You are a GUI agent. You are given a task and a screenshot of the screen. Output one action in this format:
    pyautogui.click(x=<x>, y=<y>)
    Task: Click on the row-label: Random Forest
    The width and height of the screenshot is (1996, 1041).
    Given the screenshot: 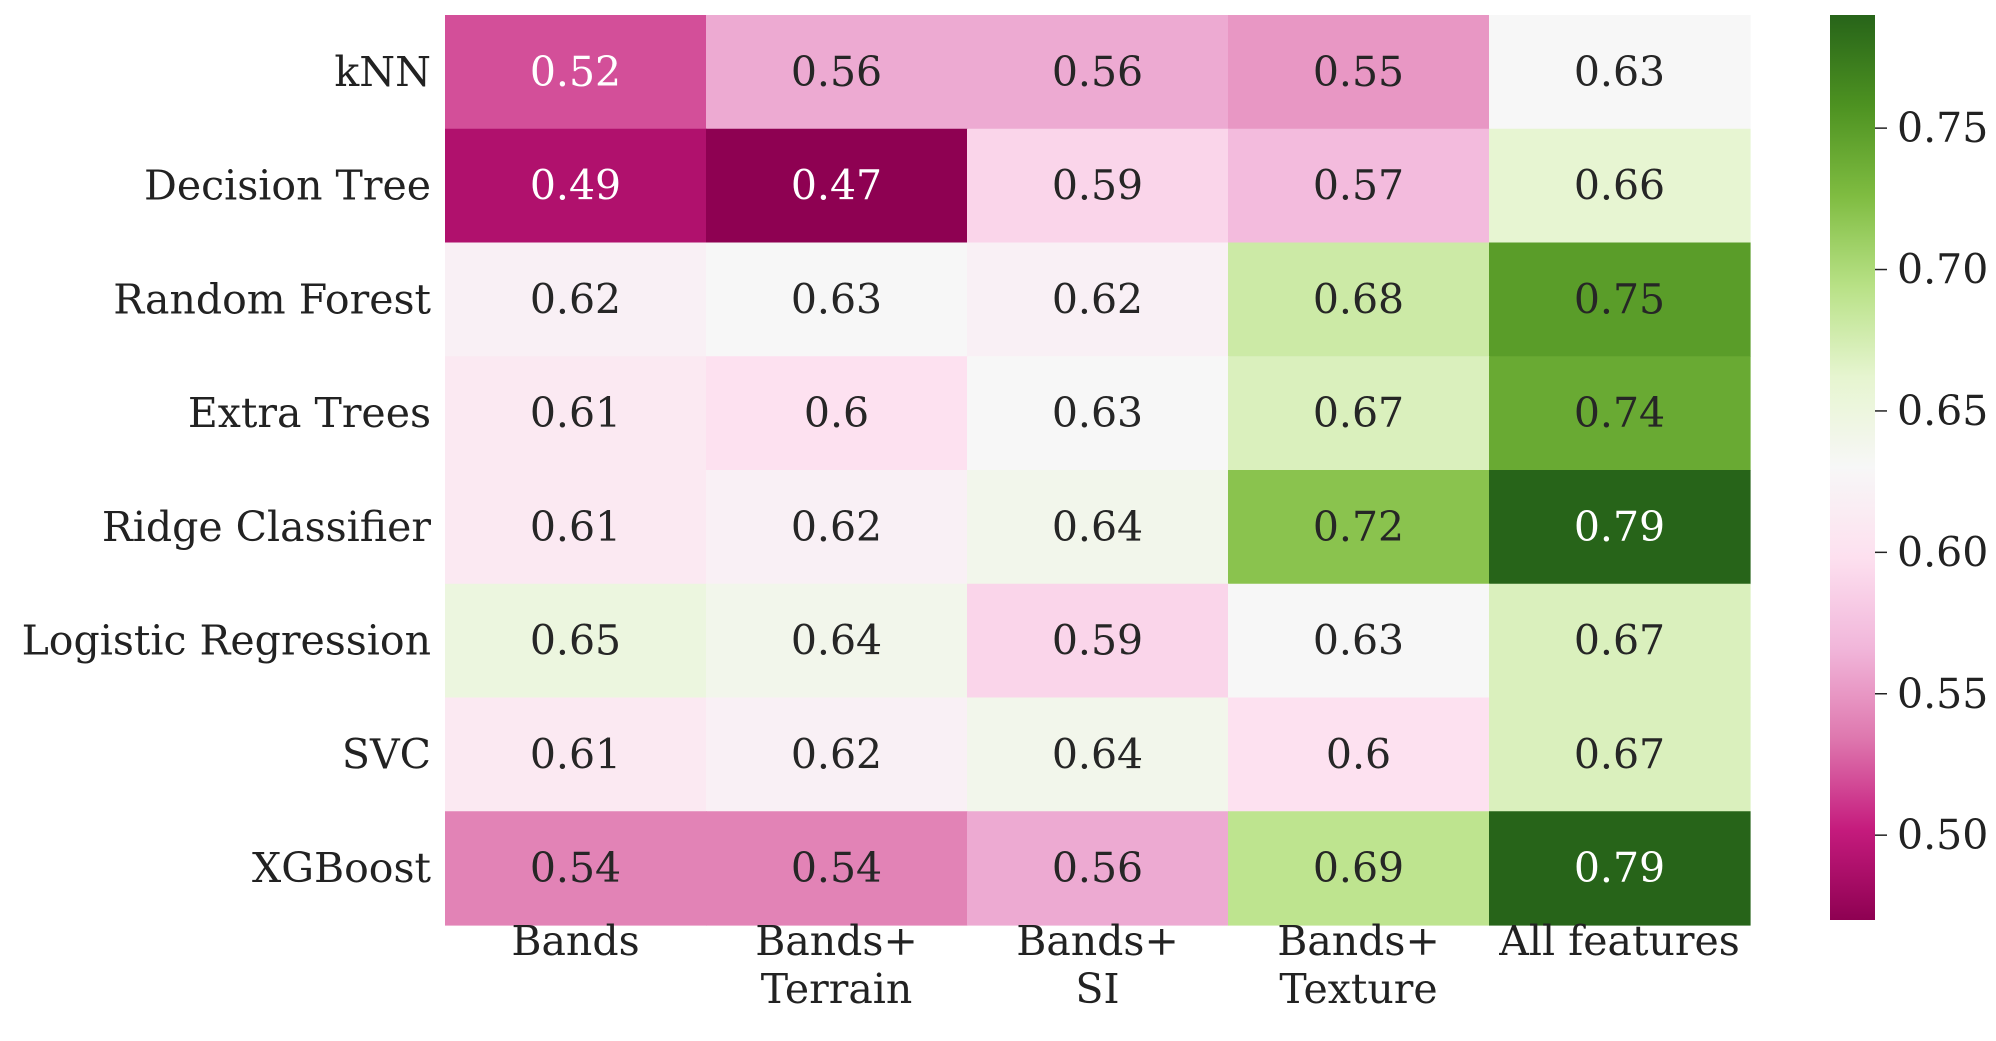 What is the action you would take?
    pyautogui.click(x=272, y=299)
    